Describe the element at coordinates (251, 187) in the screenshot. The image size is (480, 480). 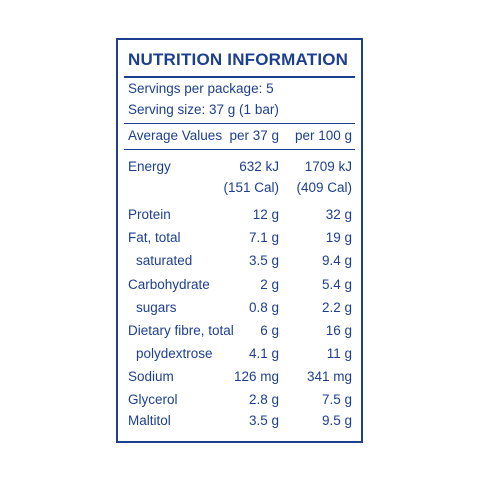
I see `energy-per-serving-cal: (151 Cal)` at that location.